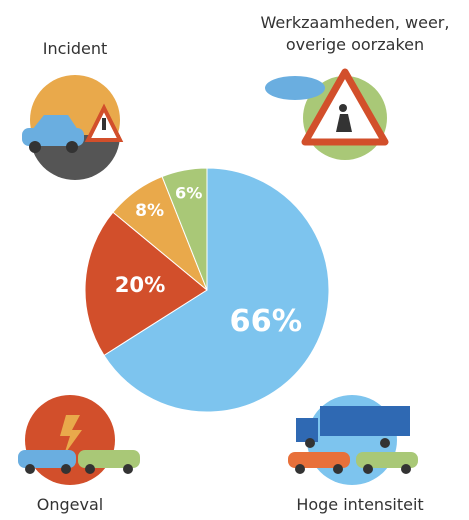 The image size is (469, 520). What do you see at coordinates (140, 284) in the screenshot?
I see `value-label: 20%` at bounding box center [140, 284].